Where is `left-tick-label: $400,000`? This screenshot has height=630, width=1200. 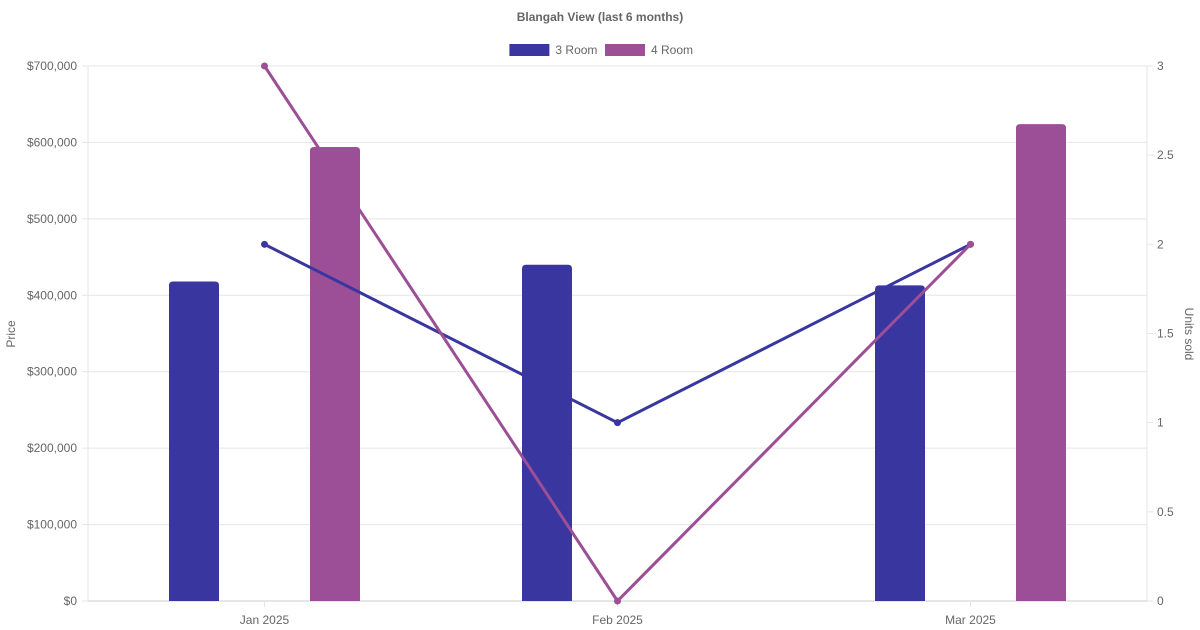 left-tick-label: $400,000 is located at coordinates (52, 295).